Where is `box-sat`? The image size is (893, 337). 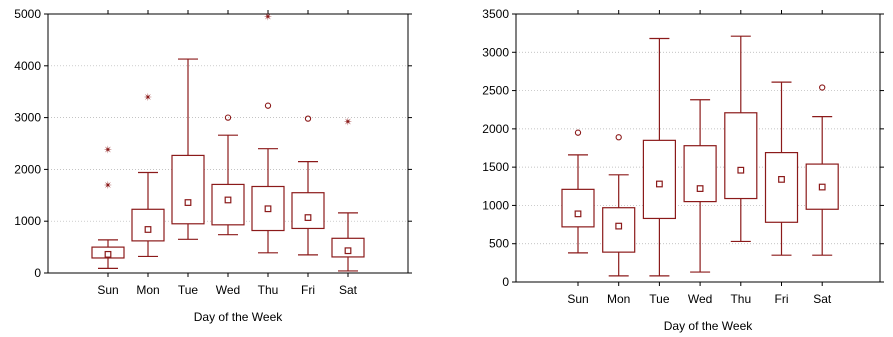
box-sat is located at coordinates (822, 170).